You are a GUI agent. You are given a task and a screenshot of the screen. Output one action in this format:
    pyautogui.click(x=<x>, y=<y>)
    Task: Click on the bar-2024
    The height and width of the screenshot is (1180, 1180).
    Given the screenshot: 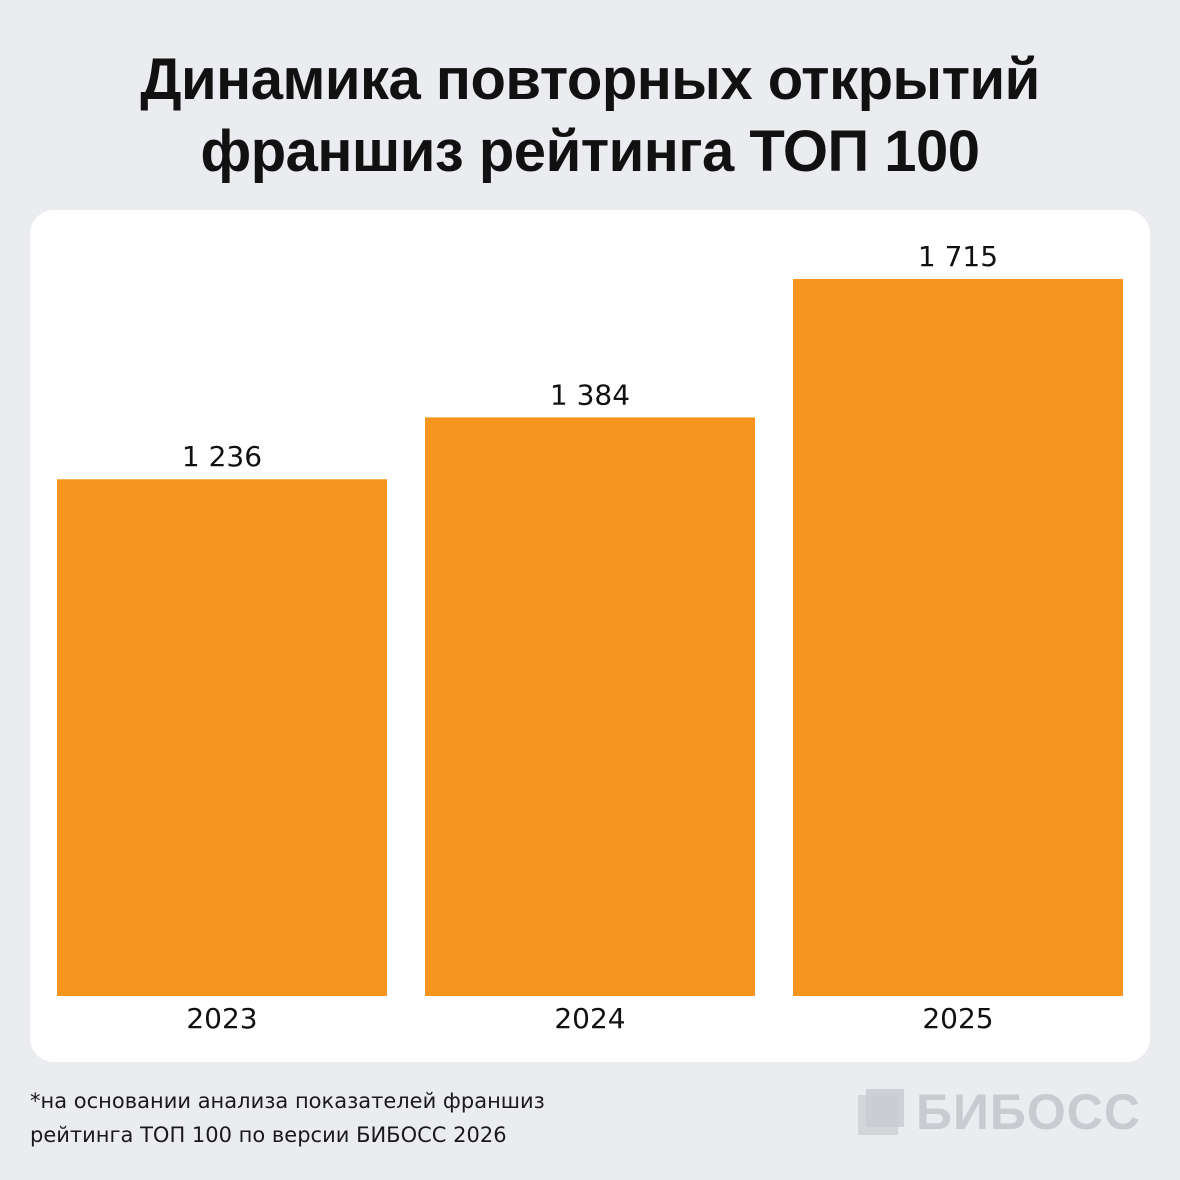 What is the action you would take?
    pyautogui.click(x=590, y=706)
    